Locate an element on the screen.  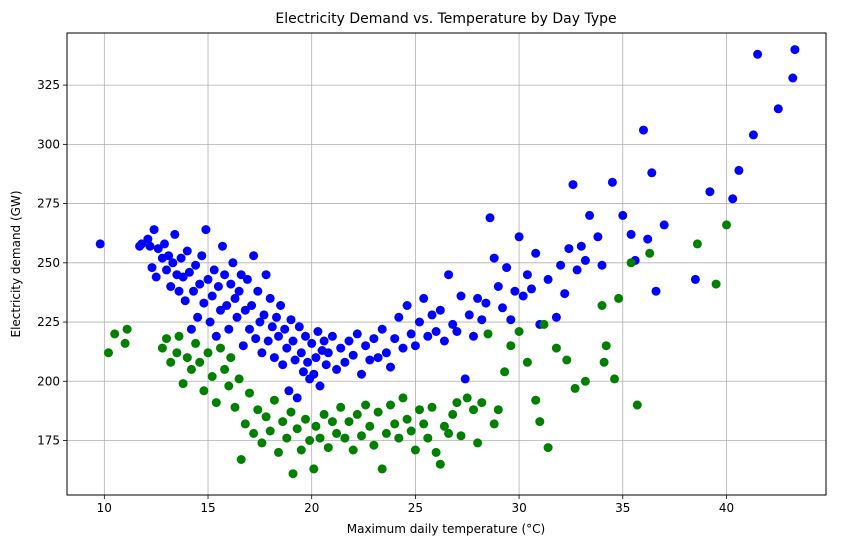
x-tick-label: 30 is located at coordinates (518, 508).